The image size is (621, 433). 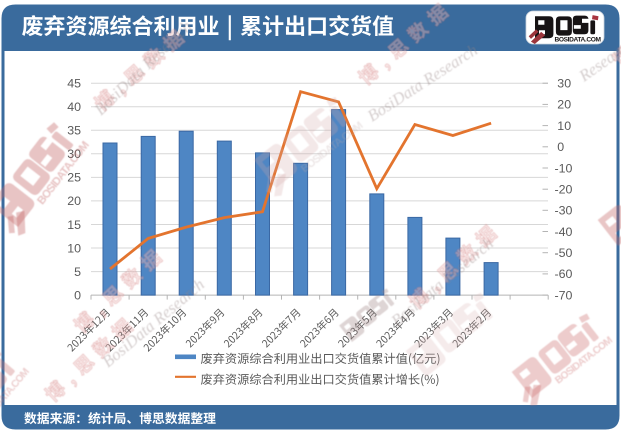 What do you see at coordinates (578, 40) in the screenshot?
I see `svg-text: BOSIDATA.COM` at bounding box center [578, 40].